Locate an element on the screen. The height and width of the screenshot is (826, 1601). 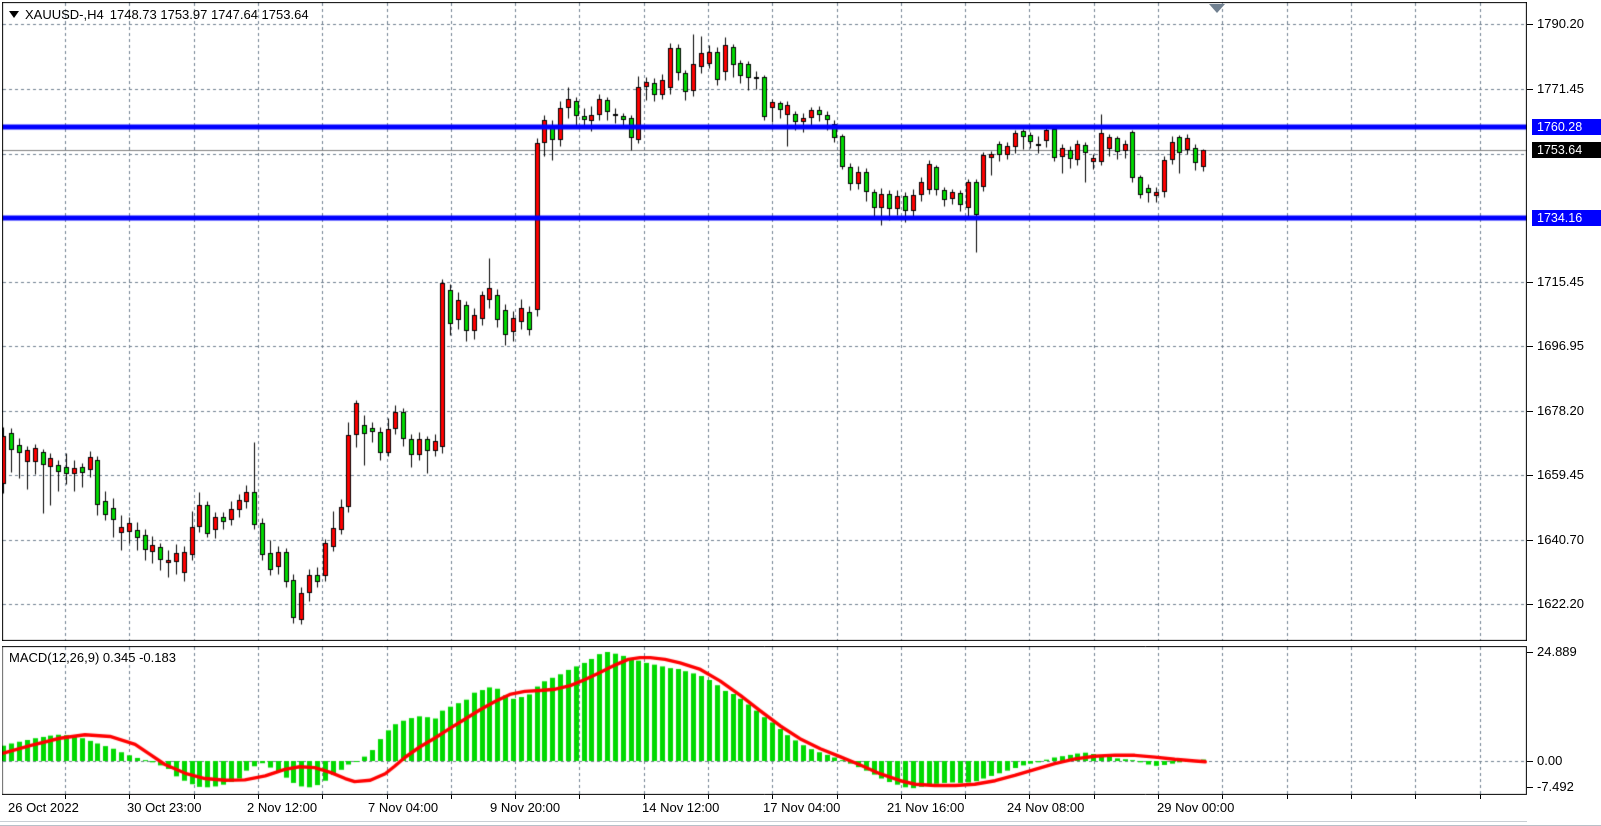
macd-axis-label: 24.889 is located at coordinates (1557, 651).